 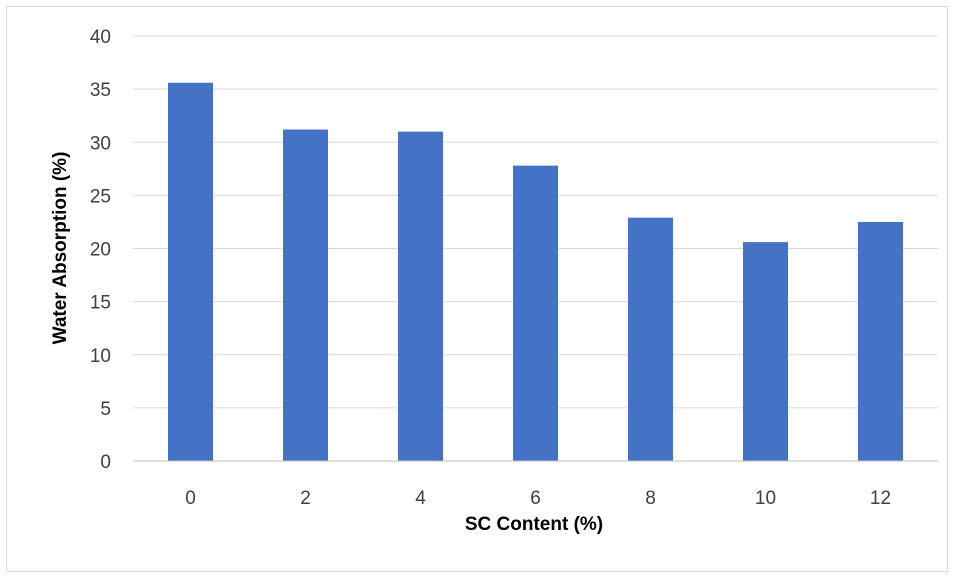 I want to click on y-tick-label: 40, so click(x=100, y=37).